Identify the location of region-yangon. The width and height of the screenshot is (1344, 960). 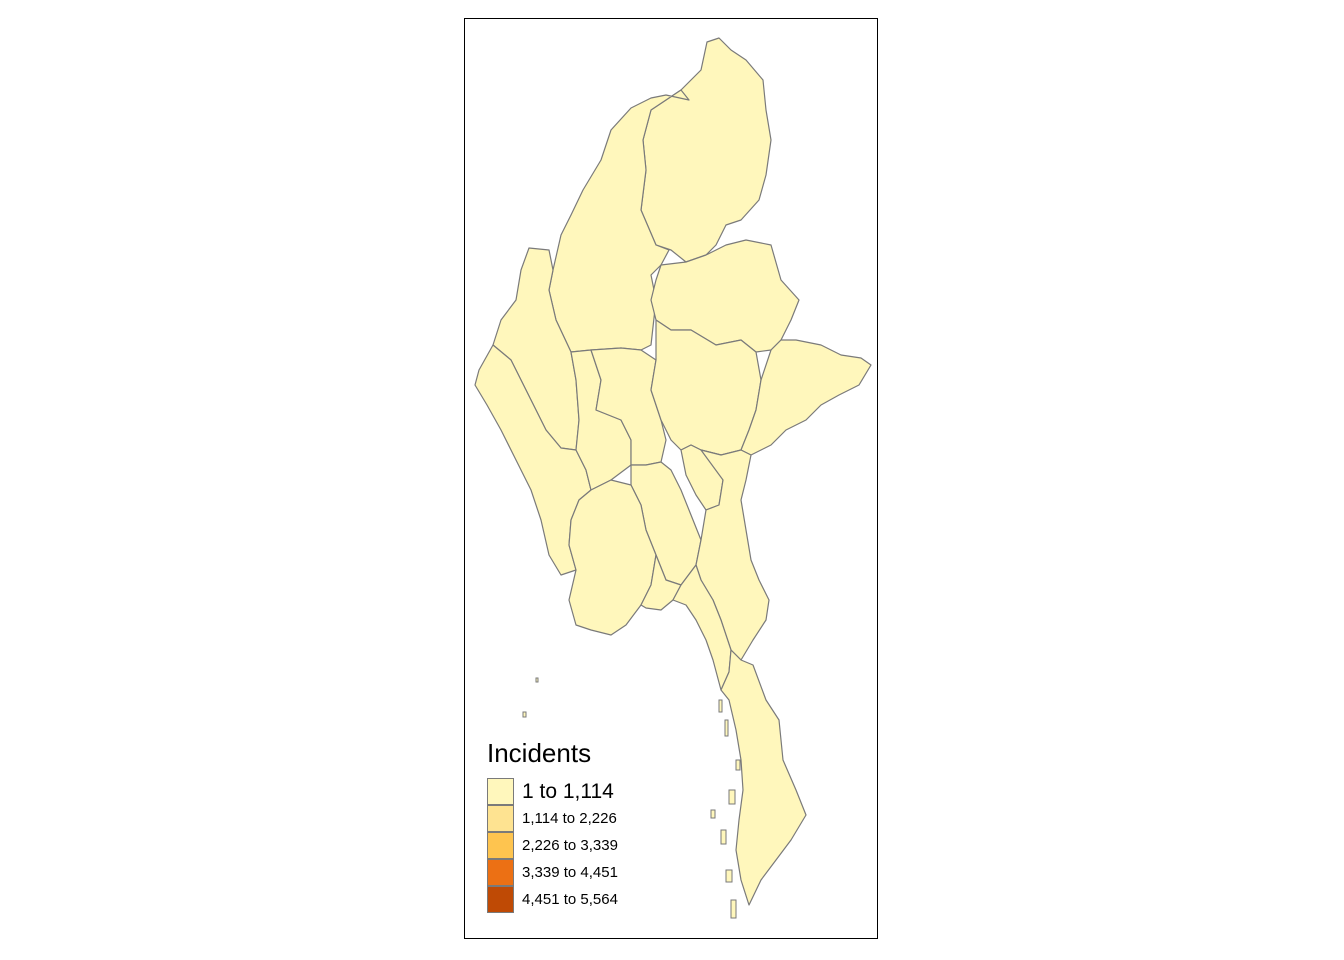
(661, 582).